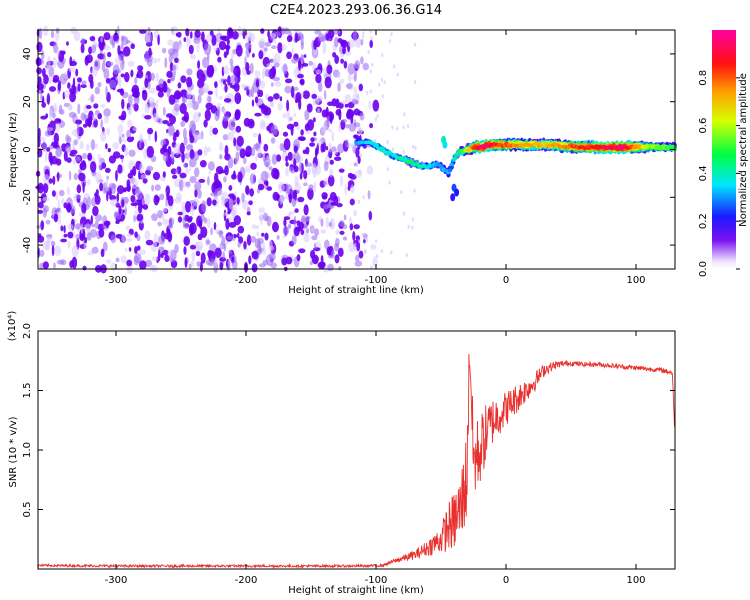 The width and height of the screenshot is (750, 600). I want to click on ridge-spur, so click(457, 192).